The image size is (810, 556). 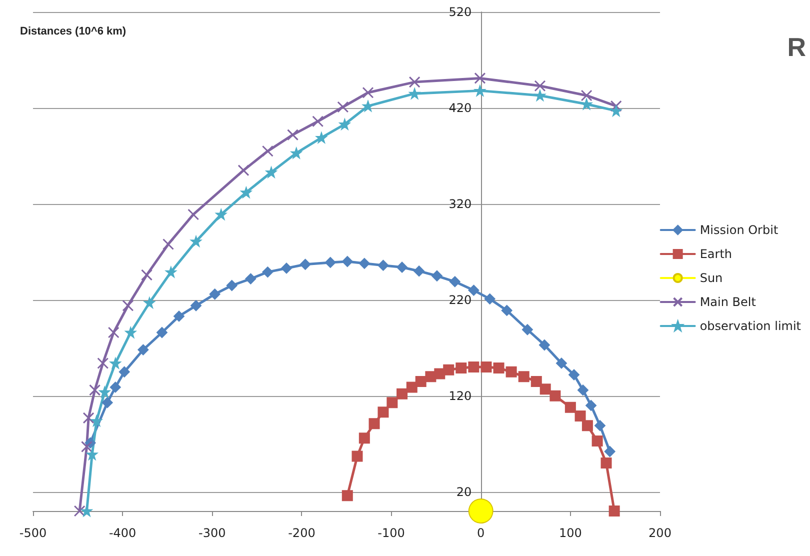 What do you see at coordinates (460, 203) in the screenshot?
I see `y-tick-label: 320` at bounding box center [460, 203].